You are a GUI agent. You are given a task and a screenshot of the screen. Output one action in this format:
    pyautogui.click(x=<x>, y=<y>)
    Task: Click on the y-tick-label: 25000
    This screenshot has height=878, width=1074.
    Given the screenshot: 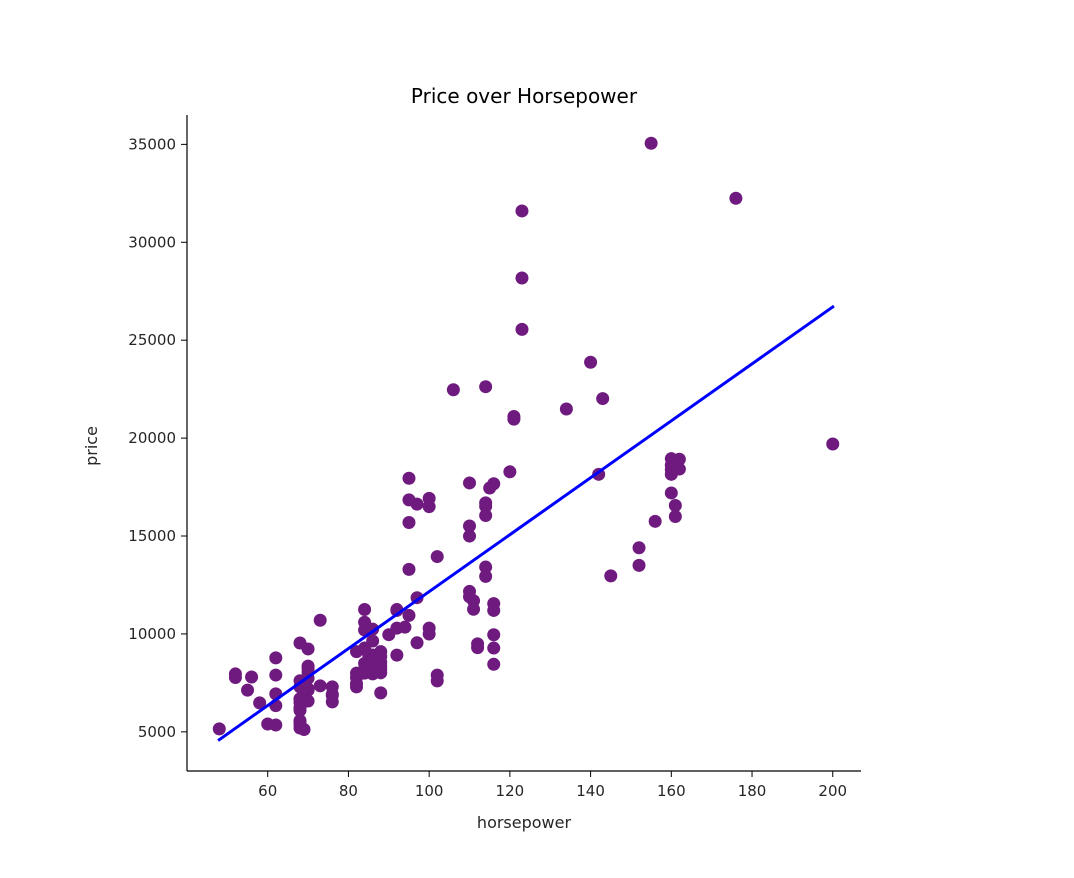 What is the action you would take?
    pyautogui.click(x=152, y=340)
    